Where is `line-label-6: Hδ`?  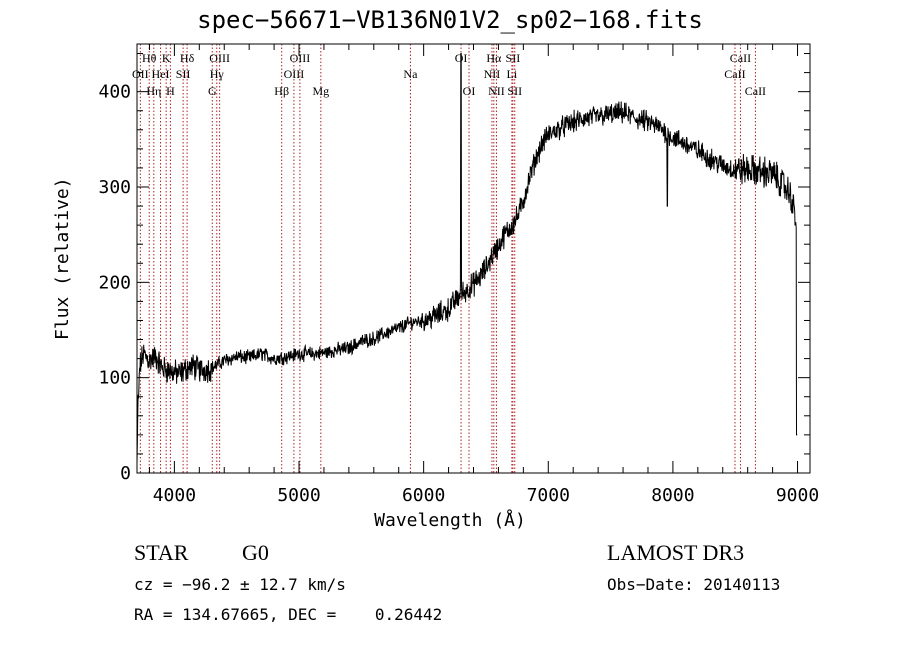 line-label-6: Hδ is located at coordinates (187, 58).